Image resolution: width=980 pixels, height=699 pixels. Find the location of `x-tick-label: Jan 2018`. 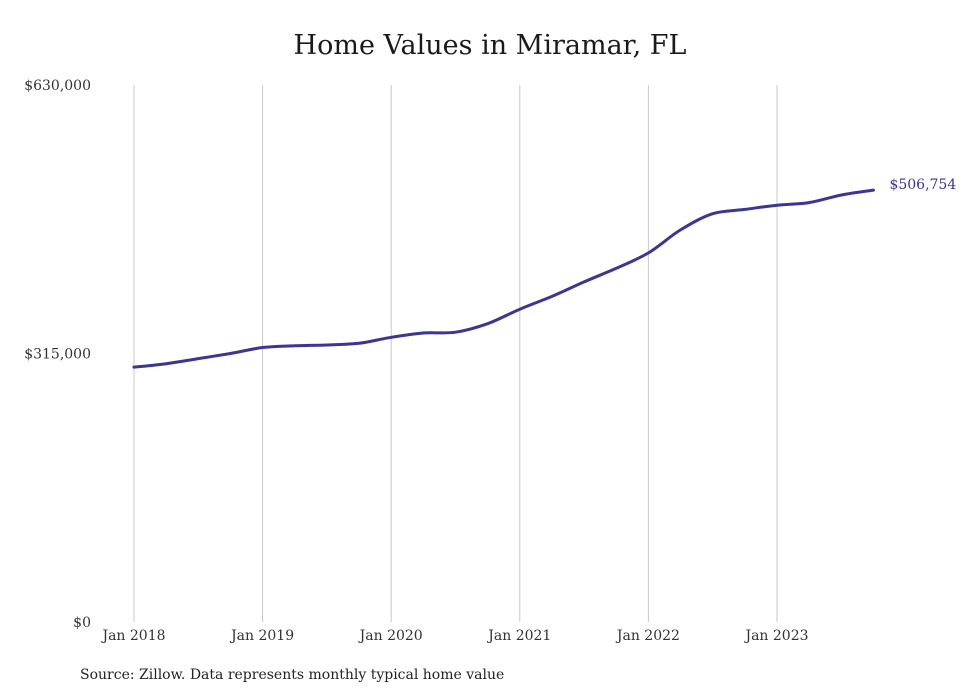

x-tick-label: Jan 2018 is located at coordinates (132, 636).